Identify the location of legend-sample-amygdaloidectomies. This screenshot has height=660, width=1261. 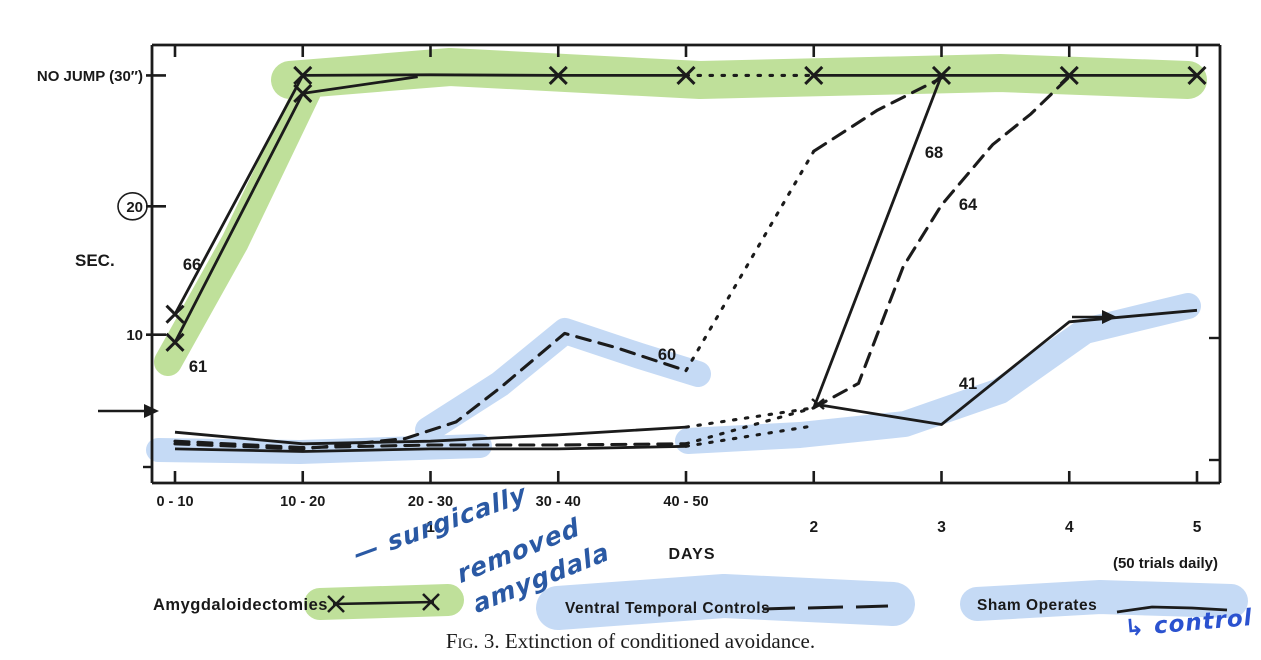
(383, 603).